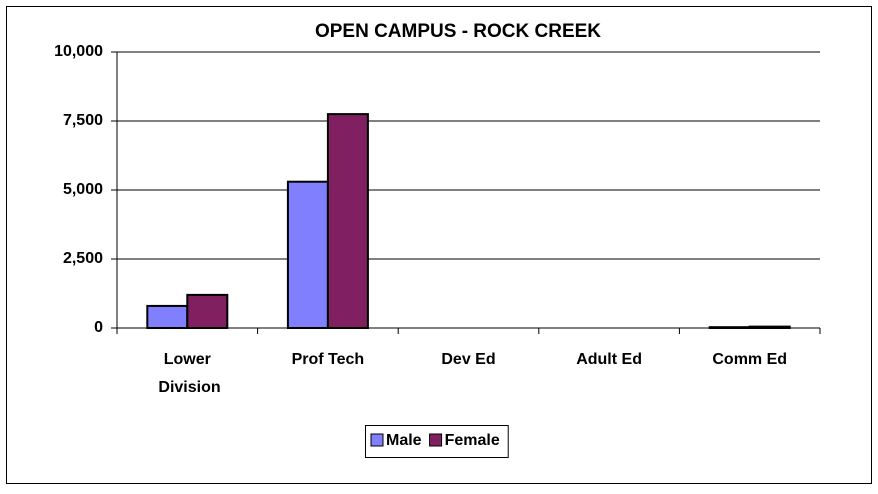 The image size is (878, 494). What do you see at coordinates (404, 440) in the screenshot?
I see `legend-label: Male` at bounding box center [404, 440].